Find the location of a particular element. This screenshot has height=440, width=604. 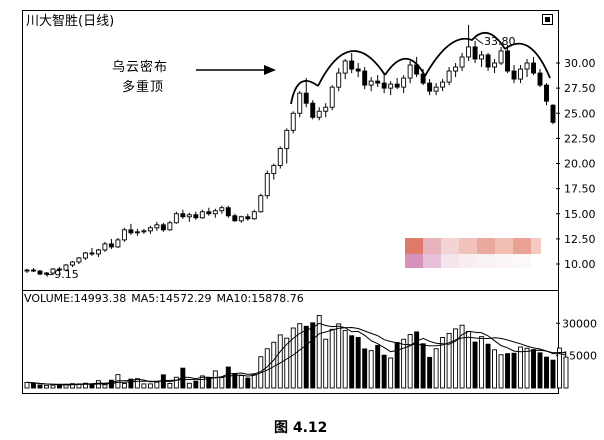

volume-header: VOLUME:14993.38 MA5:14572.29 MA10:15878.76 is located at coordinates (164, 298).